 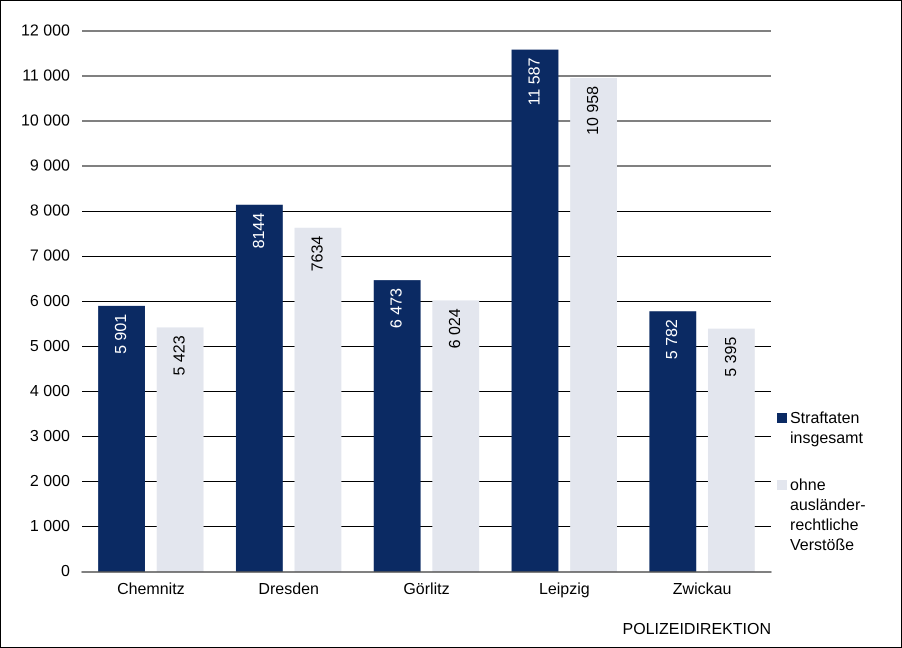 What do you see at coordinates (827, 429) in the screenshot?
I see `legend-label: Straftaten insgesamt` at bounding box center [827, 429].